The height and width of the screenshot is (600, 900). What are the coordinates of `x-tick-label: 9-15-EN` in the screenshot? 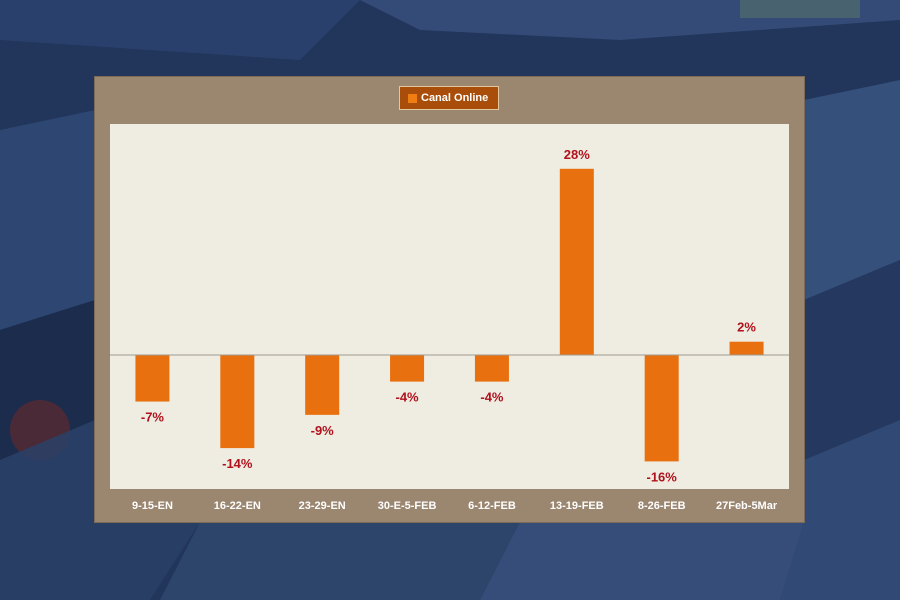 It's located at (152, 506).